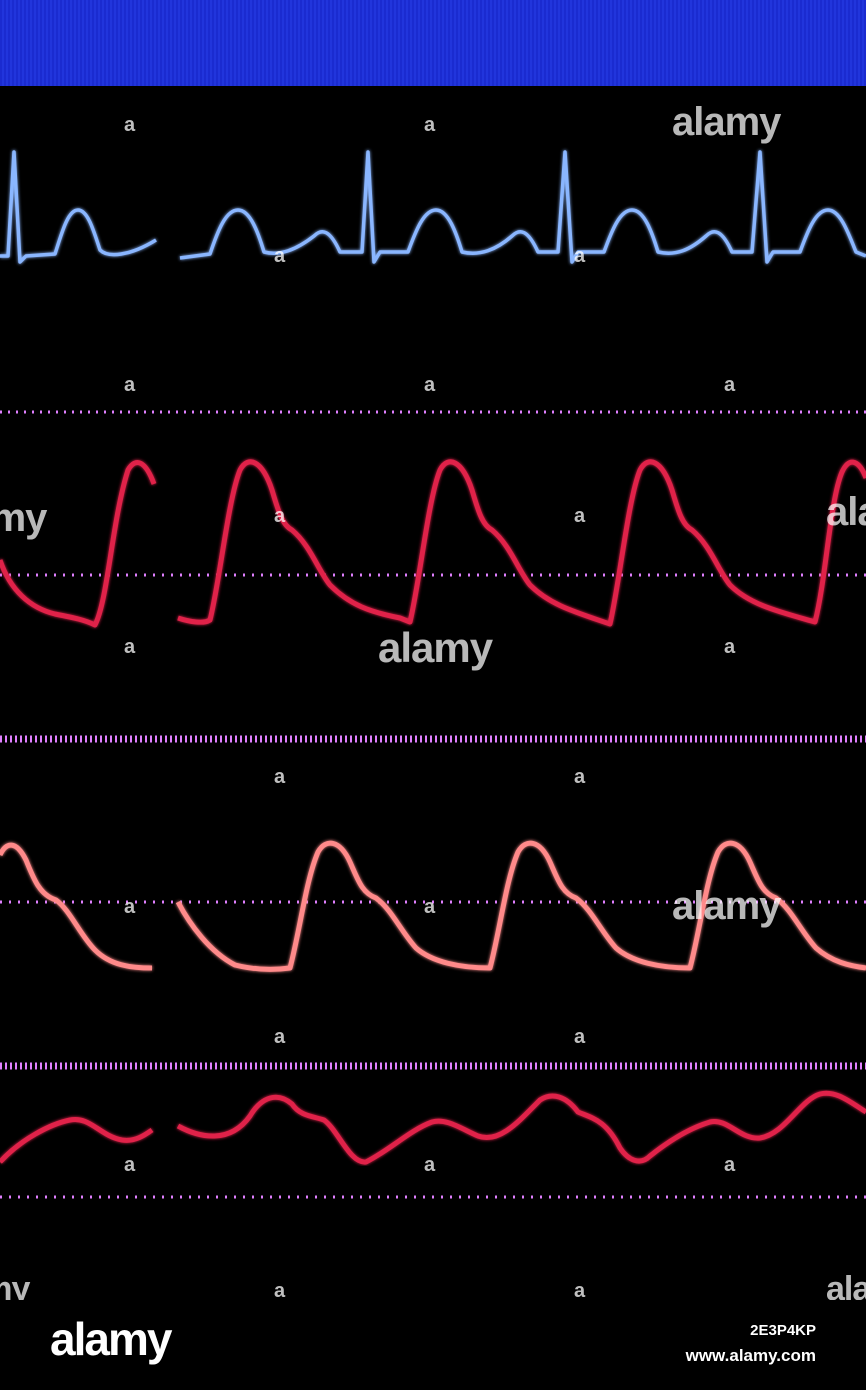 The width and height of the screenshot is (866, 1390). Describe the element at coordinates (130, 385) in the screenshot. I see `watermark-a-5: a` at that location.